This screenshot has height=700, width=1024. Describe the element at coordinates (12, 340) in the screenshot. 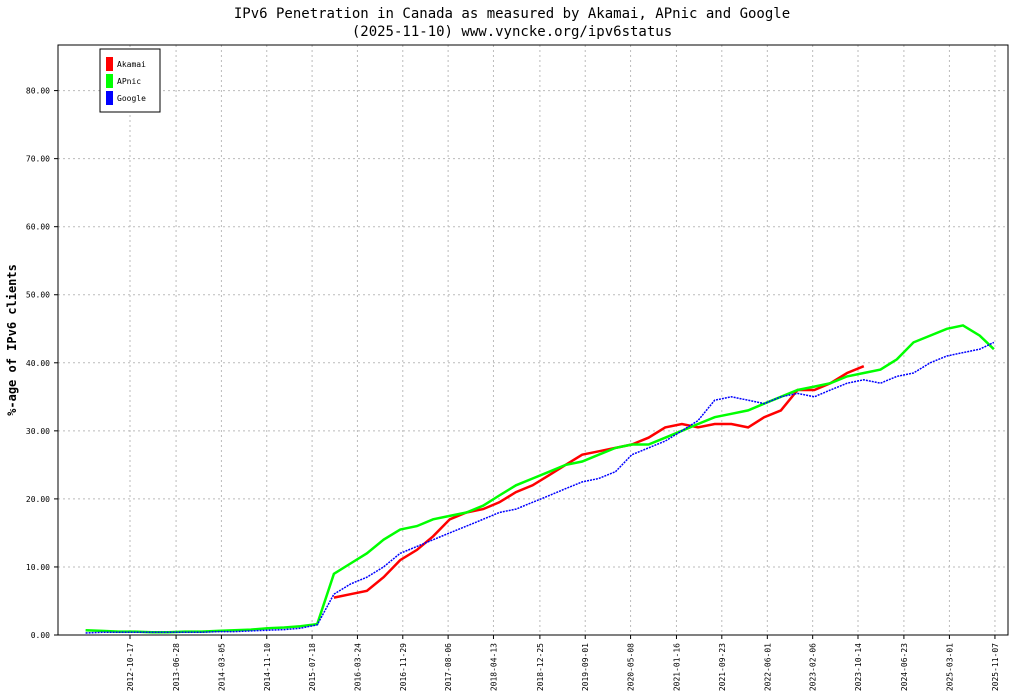

I see `y-axis-label: %-age of IPv6 clients` at that location.